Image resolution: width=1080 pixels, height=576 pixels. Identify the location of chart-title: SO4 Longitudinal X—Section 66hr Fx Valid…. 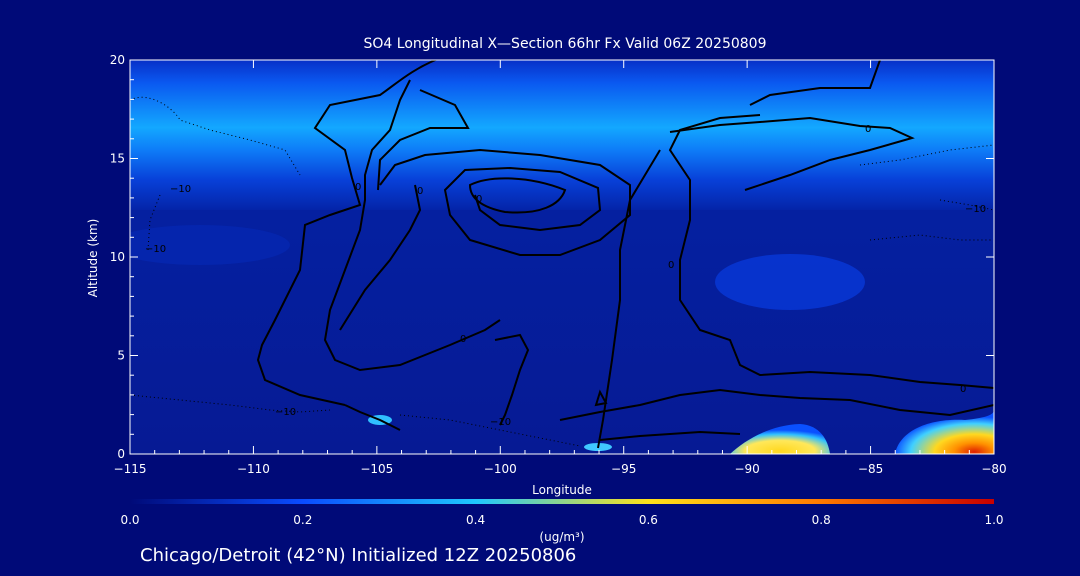
(565, 44).